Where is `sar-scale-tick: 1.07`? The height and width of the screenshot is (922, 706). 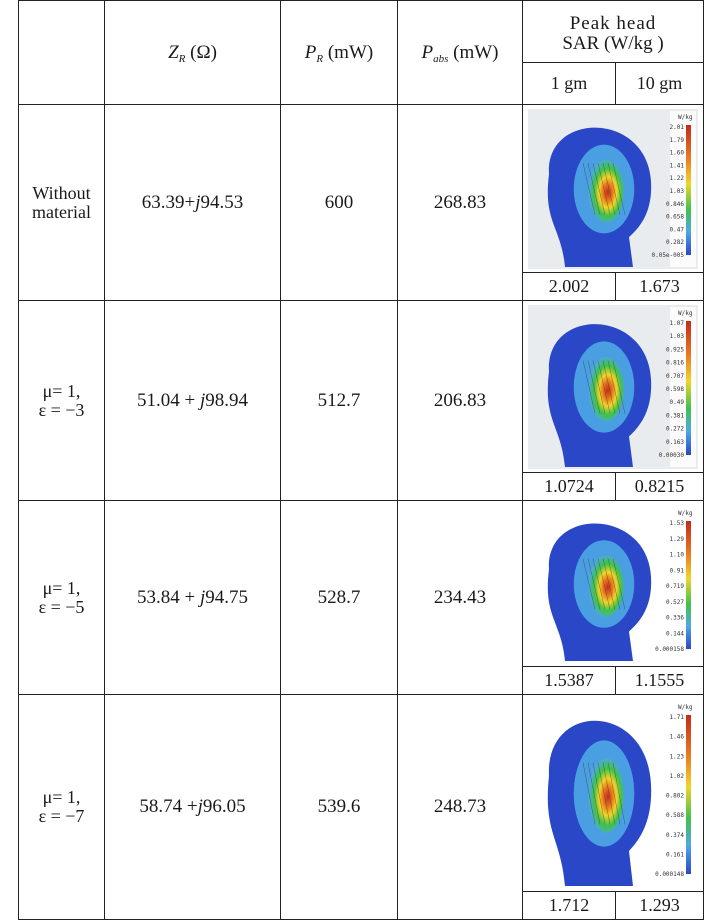 sar-scale-tick: 1.07 is located at coordinates (677, 323).